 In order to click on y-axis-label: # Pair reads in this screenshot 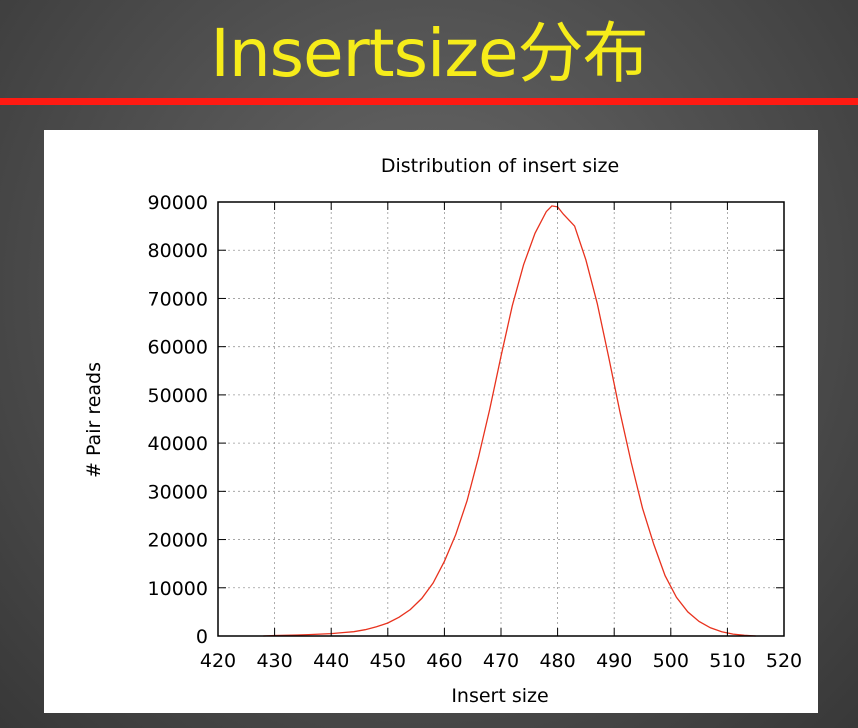, I will do `click(94, 420)`.